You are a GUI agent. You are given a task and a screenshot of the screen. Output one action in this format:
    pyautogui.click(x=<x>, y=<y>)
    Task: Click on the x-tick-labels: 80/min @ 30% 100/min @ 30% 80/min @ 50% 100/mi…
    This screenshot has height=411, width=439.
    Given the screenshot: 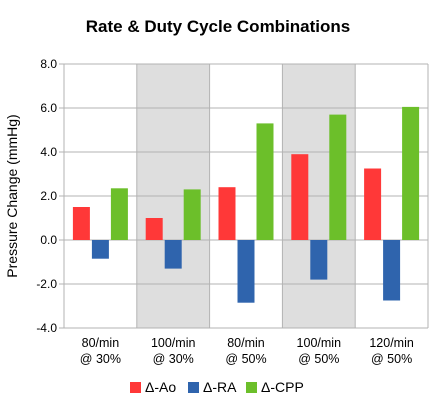 What is the action you would take?
    pyautogui.click(x=247, y=351)
    